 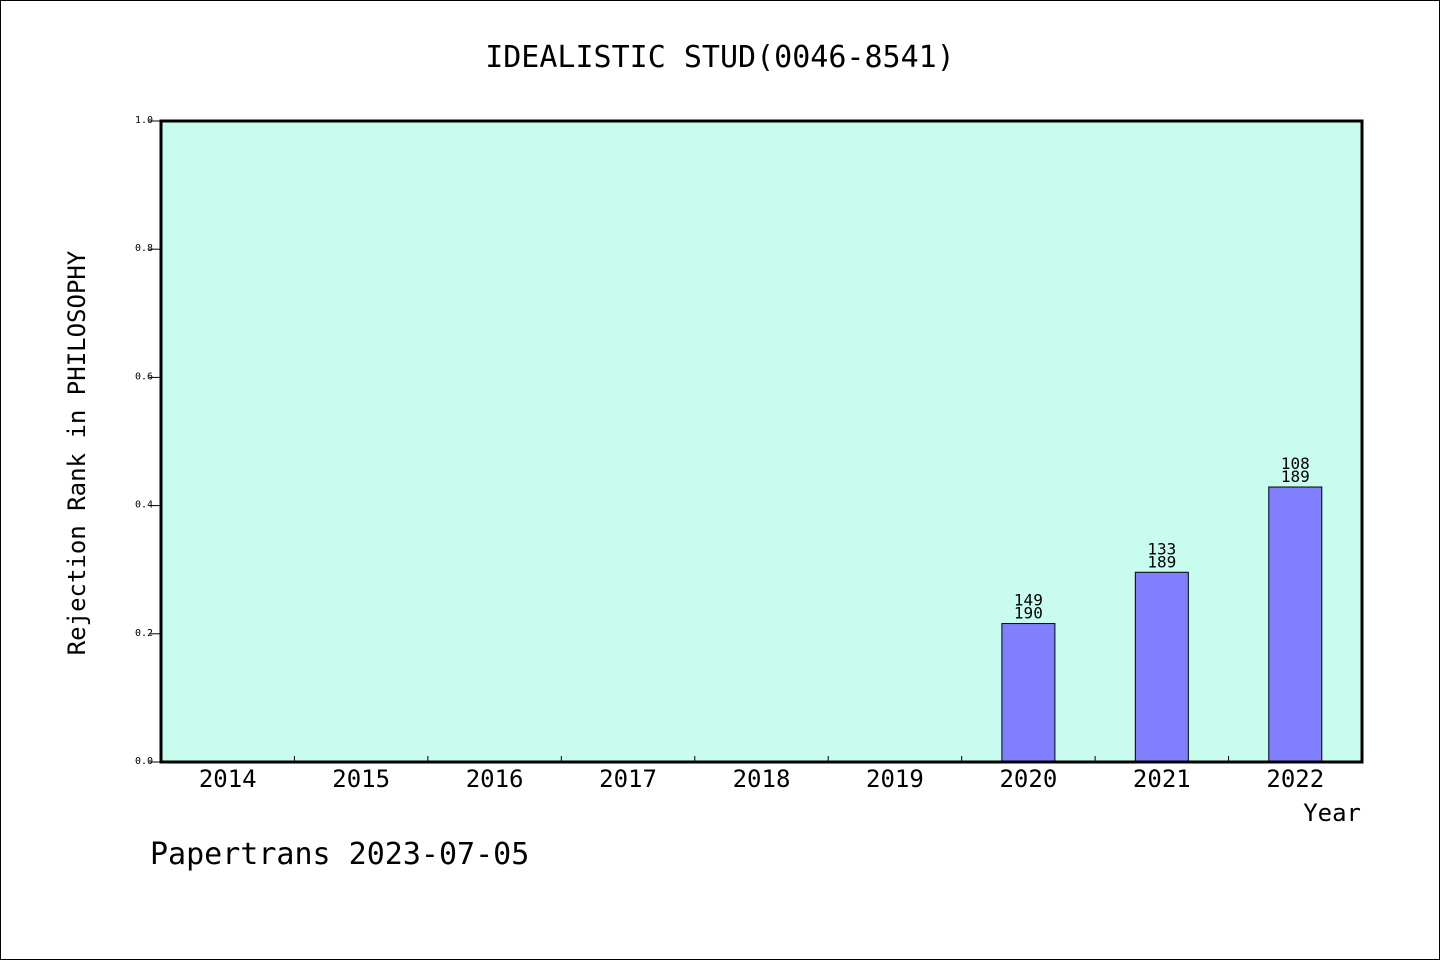 I want to click on x-axis-ticks: 2014 2015 2016 2017 2018 2019 2020 2021 2022, so click(x=761, y=774).